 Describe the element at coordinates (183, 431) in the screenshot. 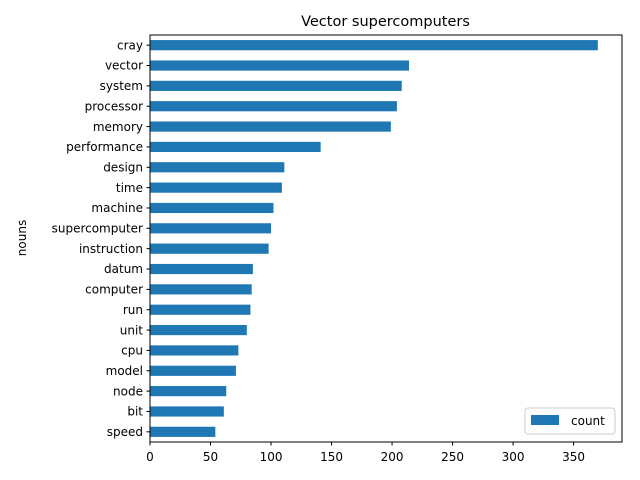

I see `bar-speed` at that location.